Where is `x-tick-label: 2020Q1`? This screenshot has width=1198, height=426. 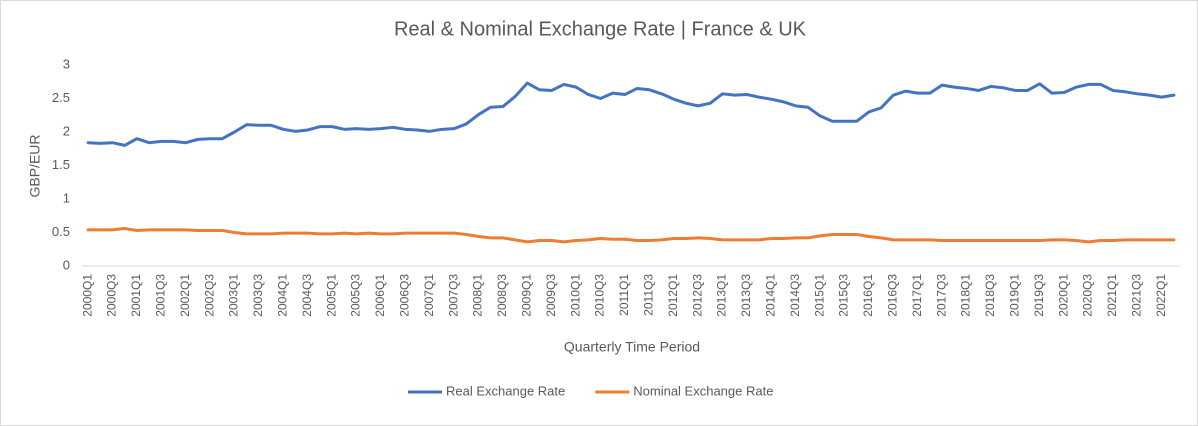 x-tick-label: 2020Q1 is located at coordinates (1063, 295).